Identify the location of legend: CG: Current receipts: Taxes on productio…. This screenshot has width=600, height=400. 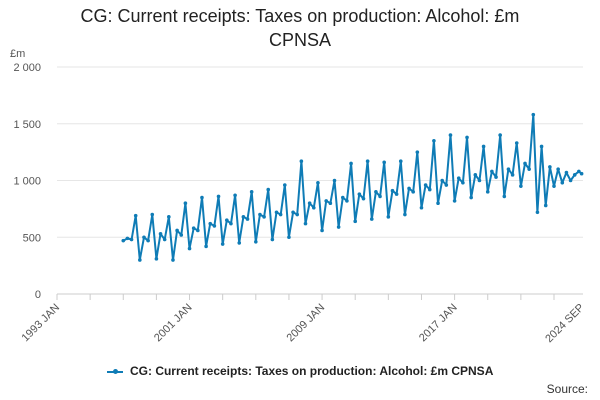
(300, 371).